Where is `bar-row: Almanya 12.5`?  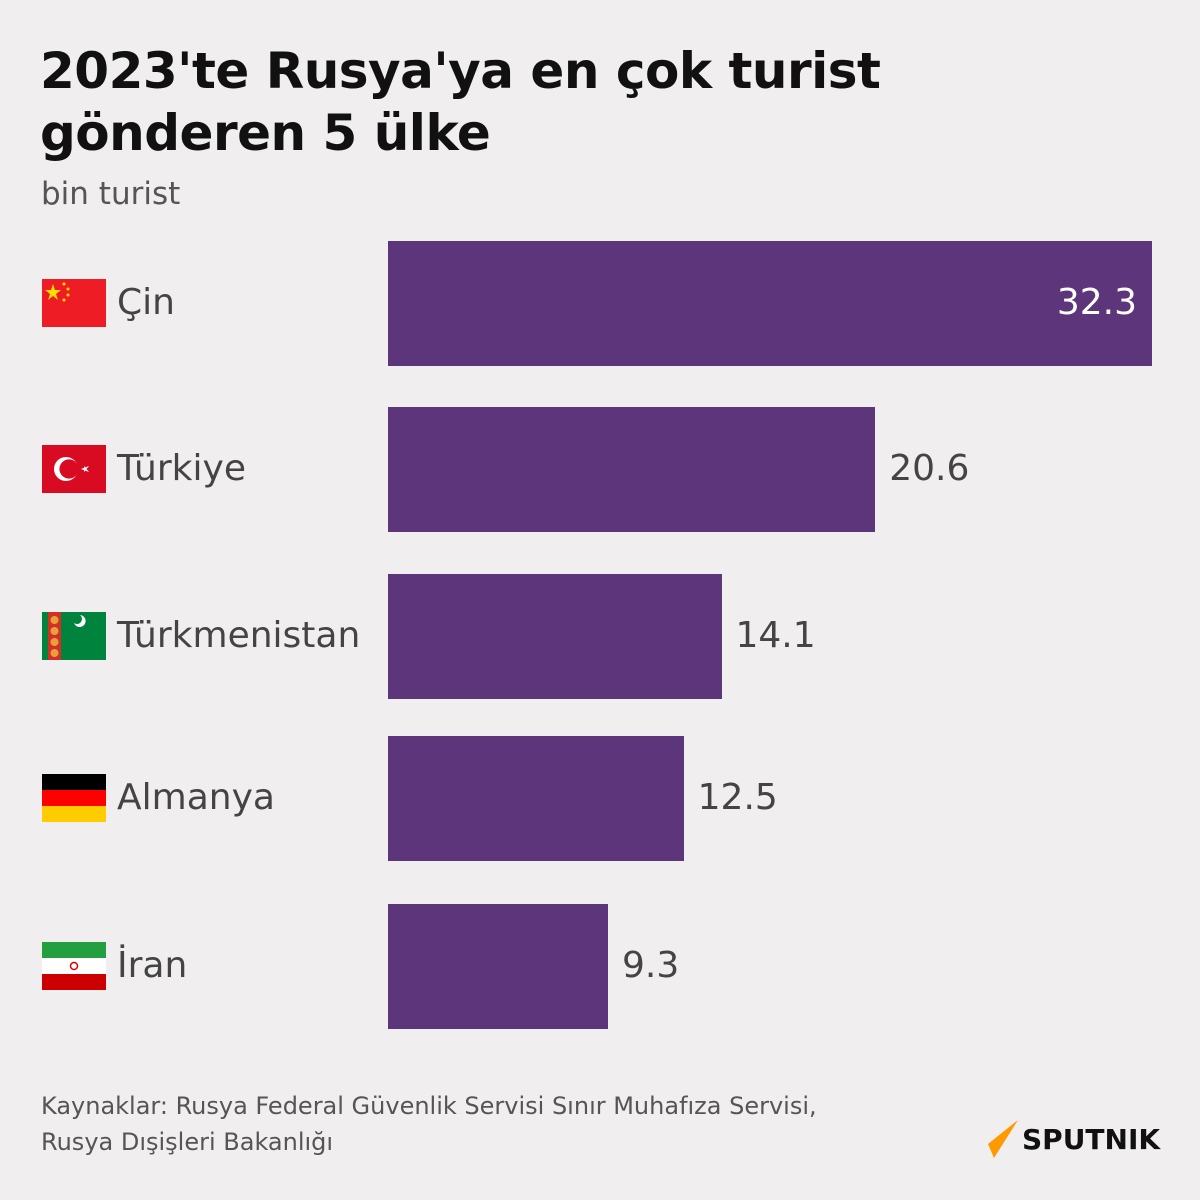 bar-row: Almanya 12.5 is located at coordinates (600, 798).